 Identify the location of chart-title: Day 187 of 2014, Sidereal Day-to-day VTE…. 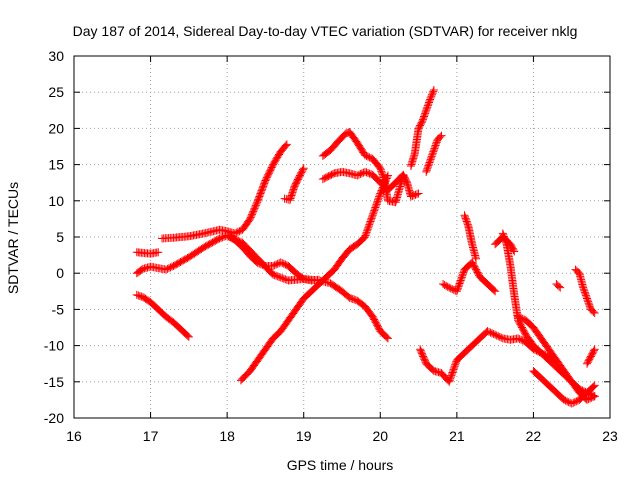
(325, 31).